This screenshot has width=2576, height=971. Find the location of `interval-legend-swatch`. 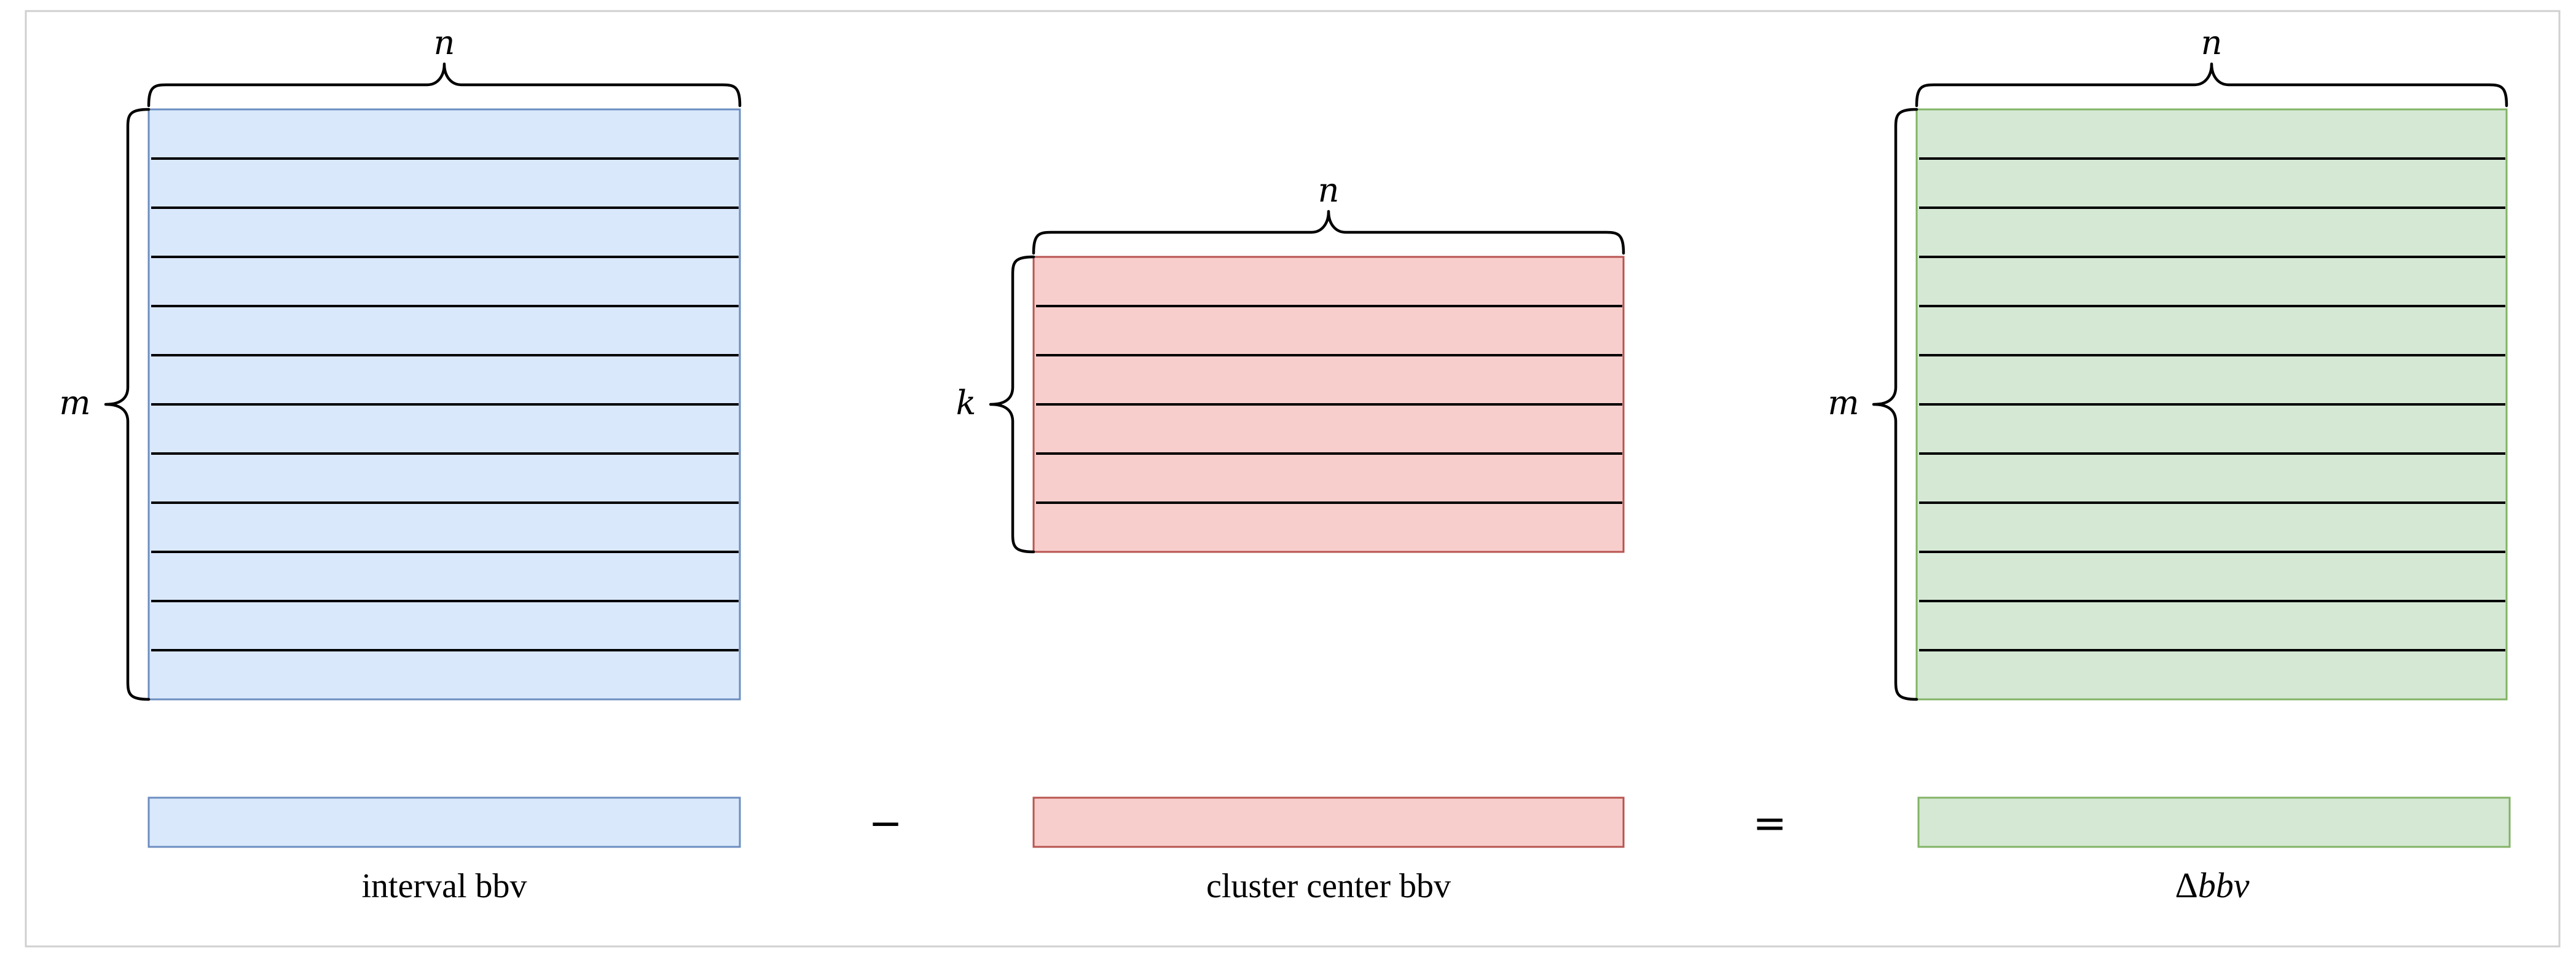

interval-legend-swatch is located at coordinates (444, 822).